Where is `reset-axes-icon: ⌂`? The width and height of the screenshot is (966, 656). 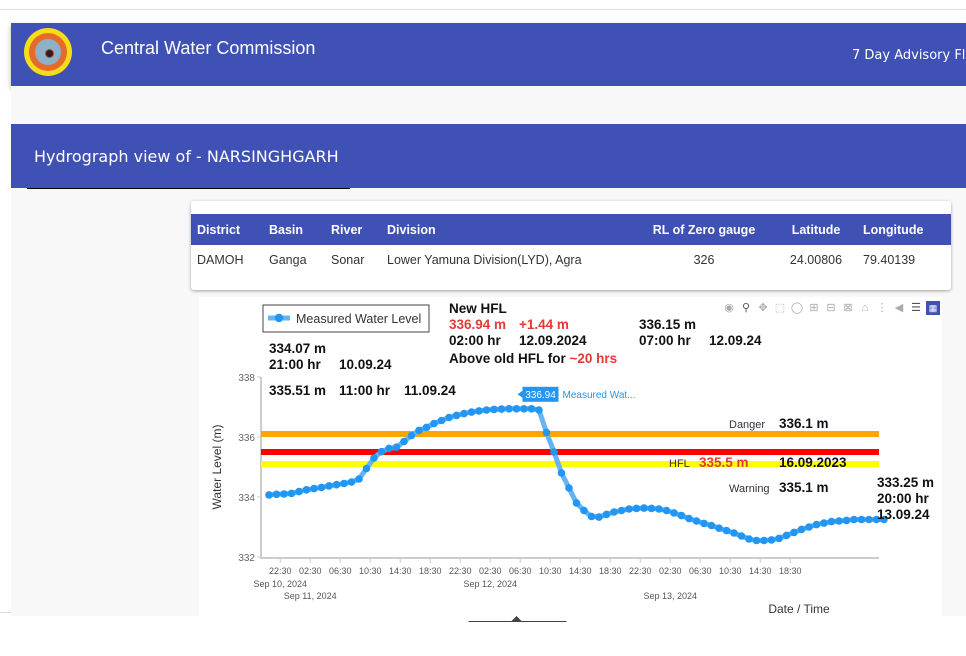 reset-axes-icon: ⌂ is located at coordinates (865, 308).